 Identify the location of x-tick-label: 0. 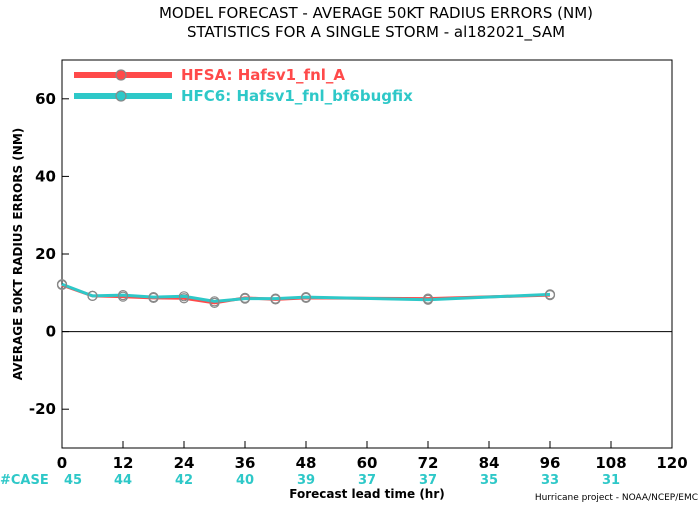
(62, 463).